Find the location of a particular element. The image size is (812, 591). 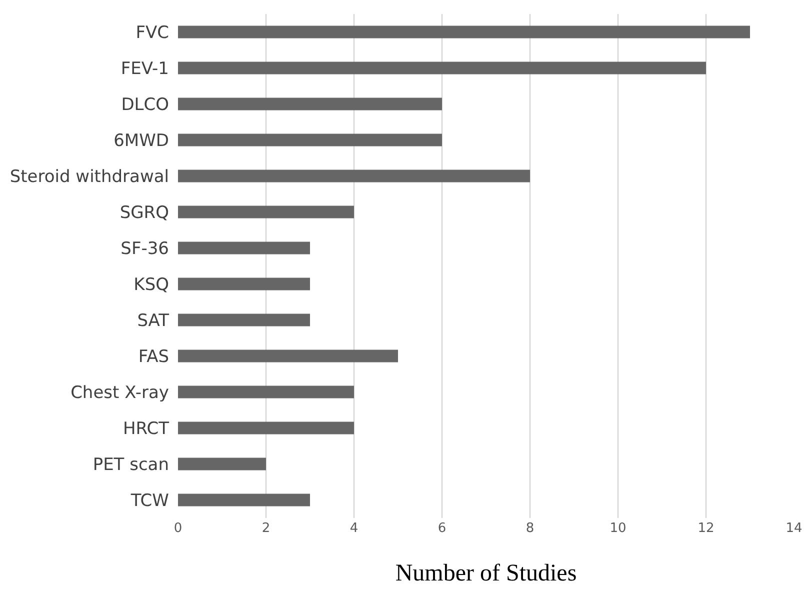

y-tick-label: Steroid withdrawal is located at coordinates (89, 176).